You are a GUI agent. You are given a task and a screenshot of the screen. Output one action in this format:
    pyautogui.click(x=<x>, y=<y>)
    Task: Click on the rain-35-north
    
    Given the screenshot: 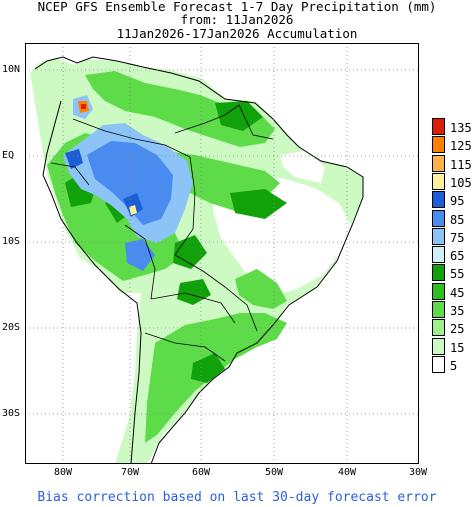 What is the action you would take?
    pyautogui.click(x=180, y=109)
    